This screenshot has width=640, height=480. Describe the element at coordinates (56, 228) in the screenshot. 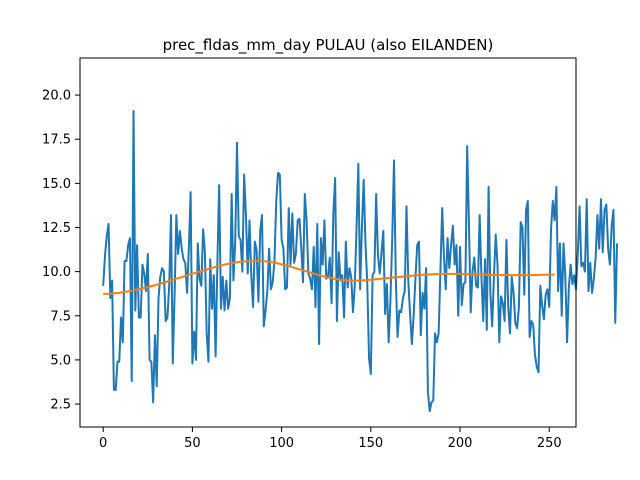

I see `y-tick-label: 12.5` at that location.